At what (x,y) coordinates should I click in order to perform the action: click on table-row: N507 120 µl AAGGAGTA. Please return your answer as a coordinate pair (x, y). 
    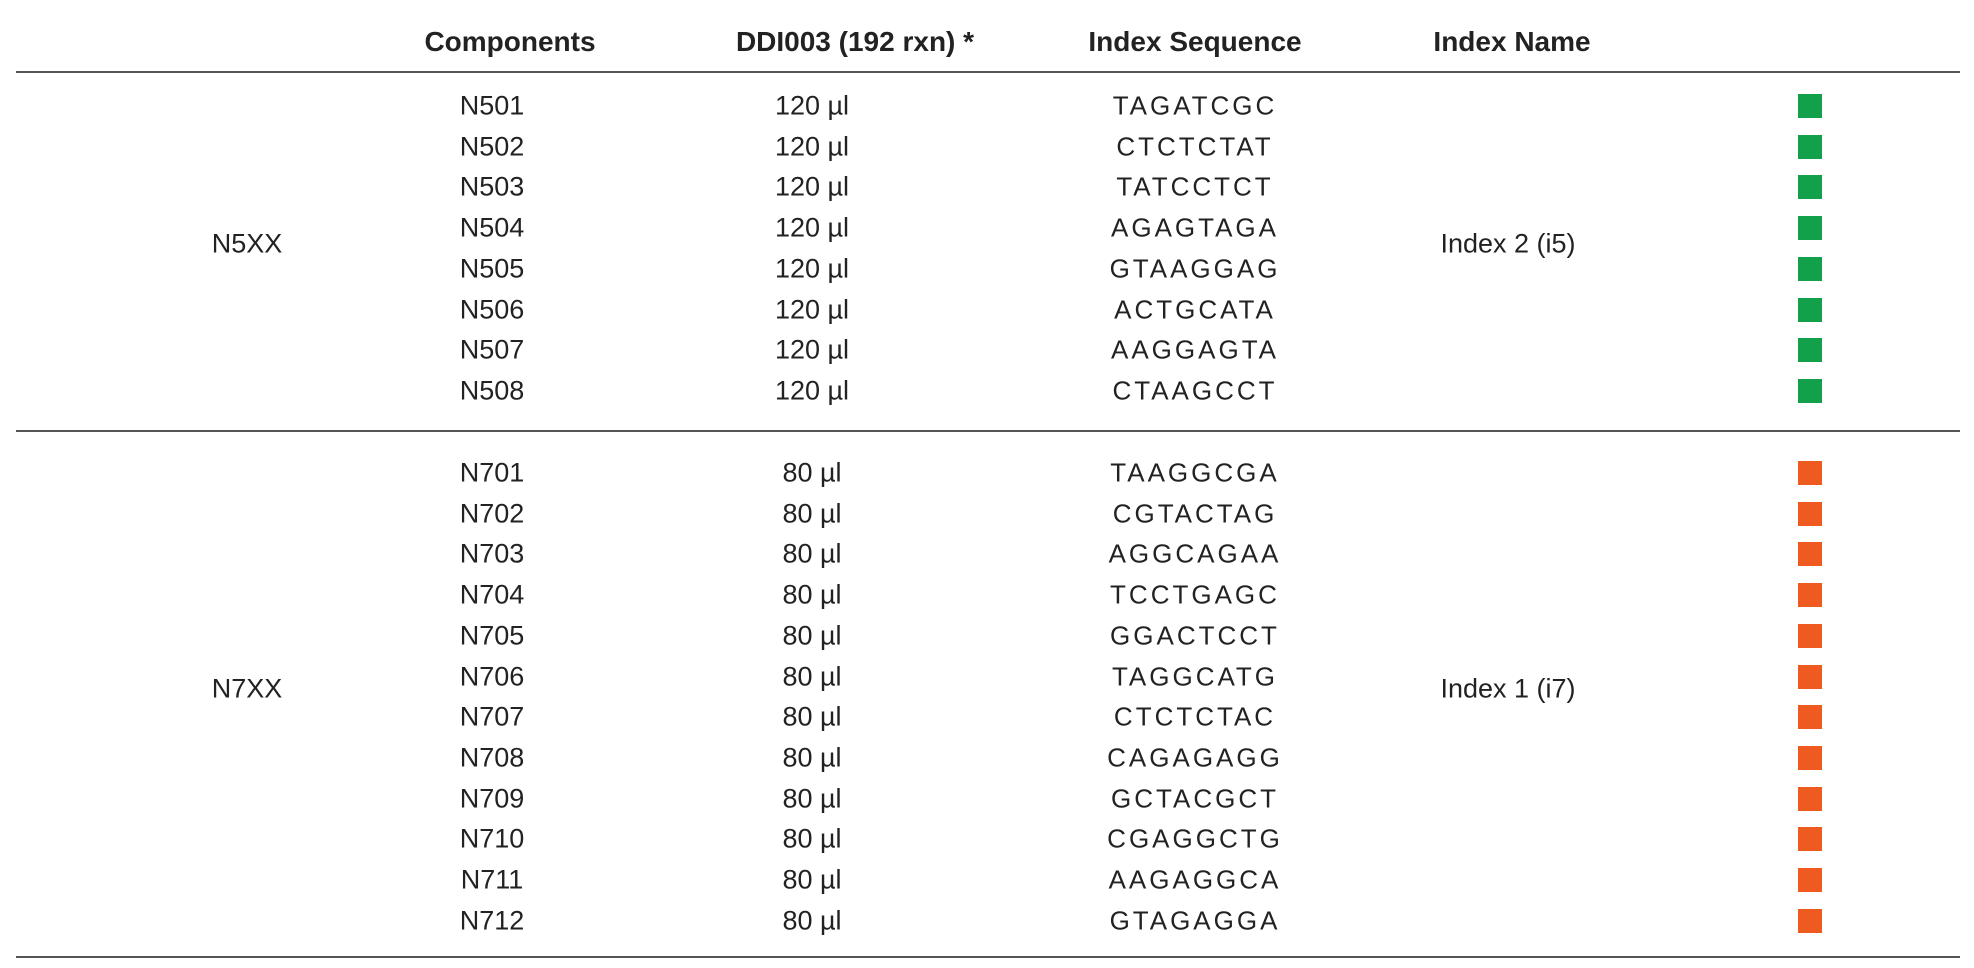
    Looking at the image, I should click on (987, 350).